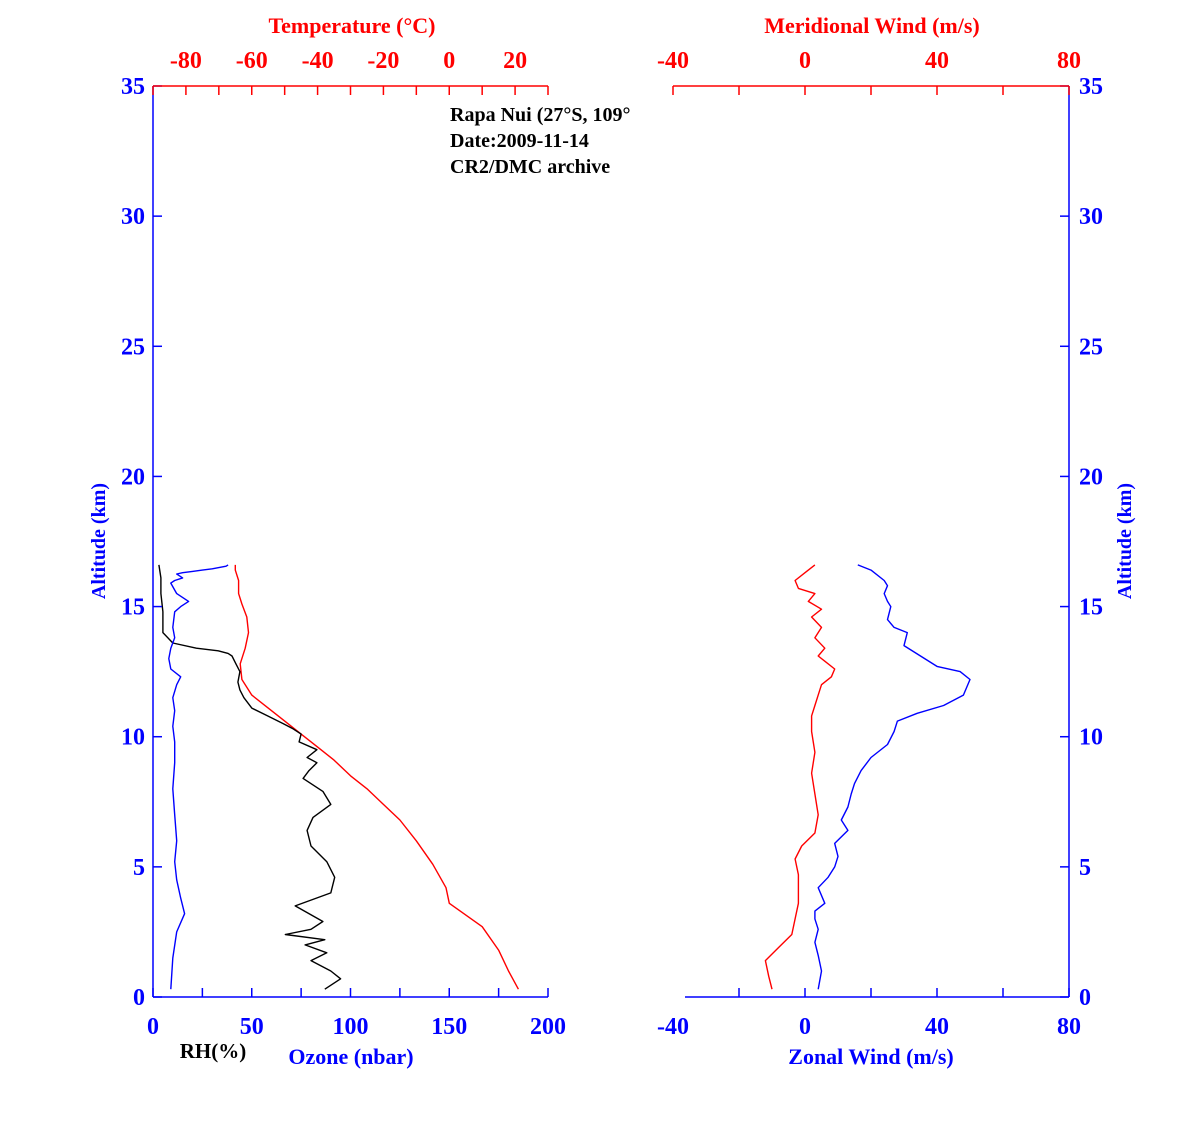 This screenshot has width=1181, height=1122. Describe the element at coordinates (1091, 608) in the screenshot. I see `right-y-tick-label: 15` at that location.